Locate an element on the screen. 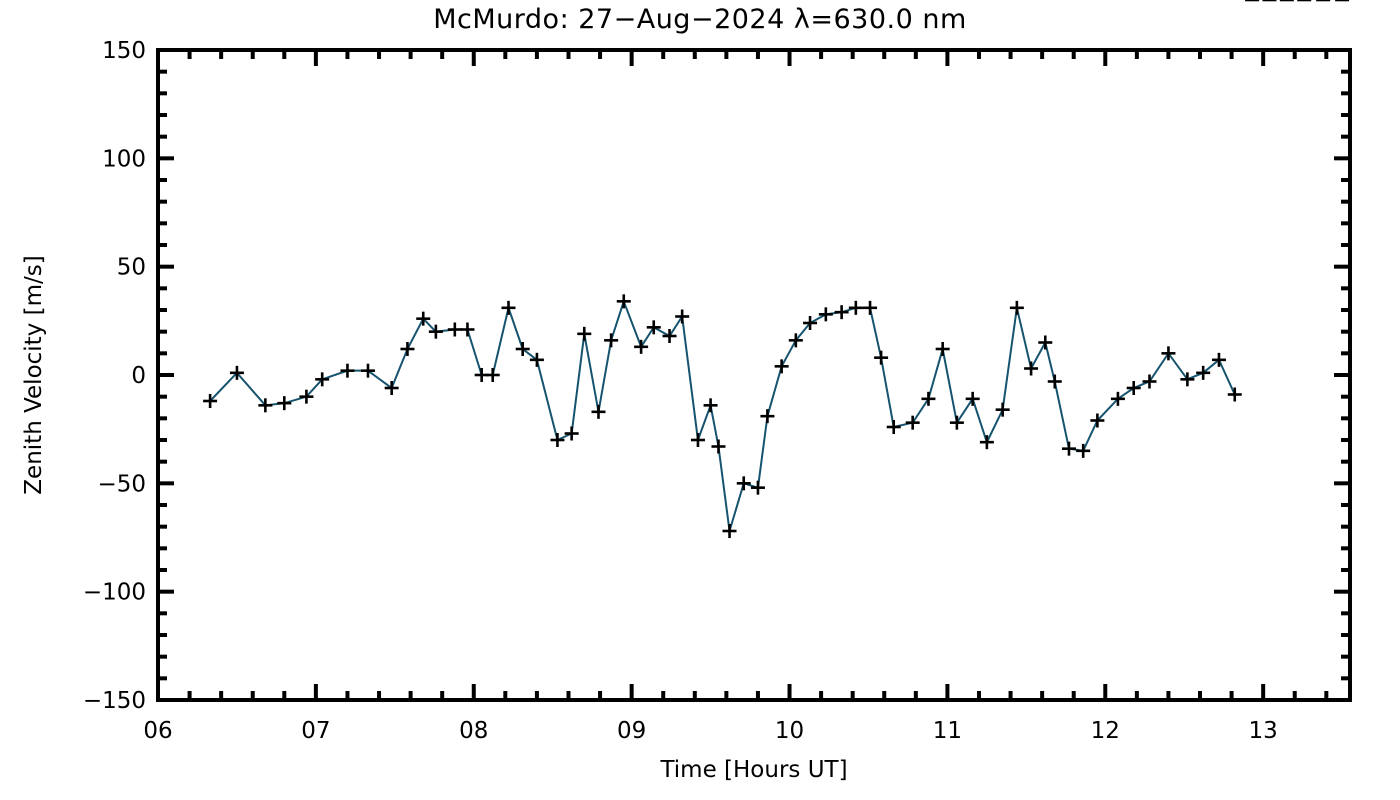  x-tick-label: 13 is located at coordinates (1263, 731).